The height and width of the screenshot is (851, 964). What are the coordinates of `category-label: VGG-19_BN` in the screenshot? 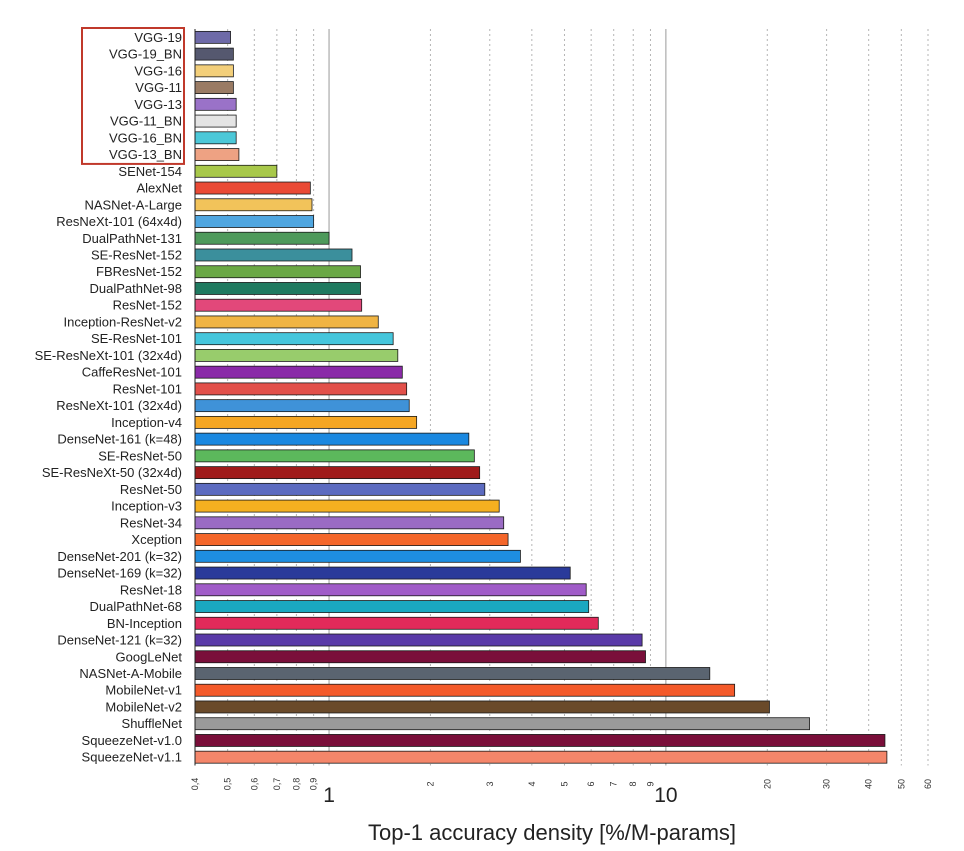 It's located at (145, 54).